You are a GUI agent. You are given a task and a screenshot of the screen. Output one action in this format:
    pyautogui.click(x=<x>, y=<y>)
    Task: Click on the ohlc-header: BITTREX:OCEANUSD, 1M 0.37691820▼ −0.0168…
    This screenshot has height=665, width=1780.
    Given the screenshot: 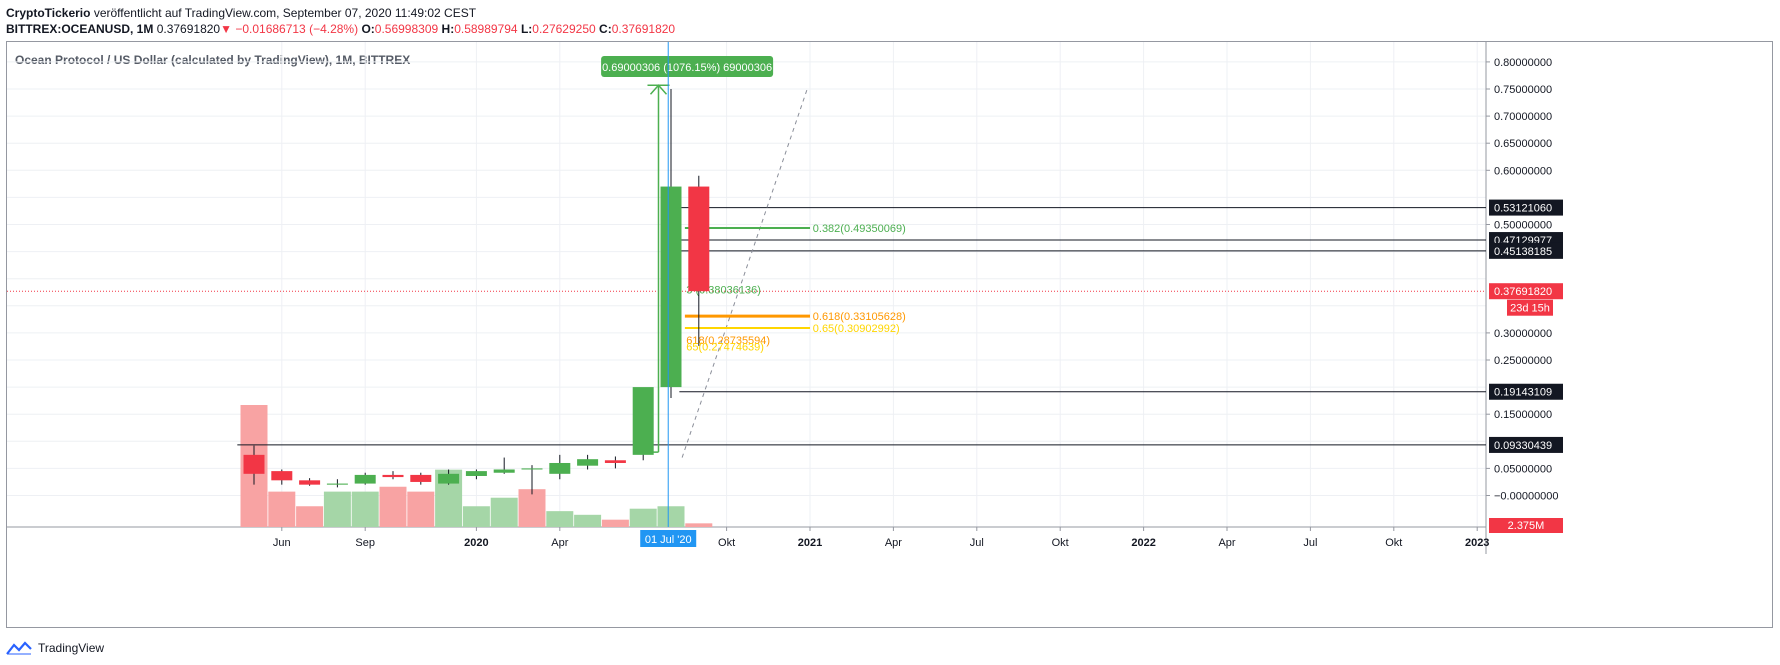 What is the action you would take?
    pyautogui.click(x=340, y=29)
    